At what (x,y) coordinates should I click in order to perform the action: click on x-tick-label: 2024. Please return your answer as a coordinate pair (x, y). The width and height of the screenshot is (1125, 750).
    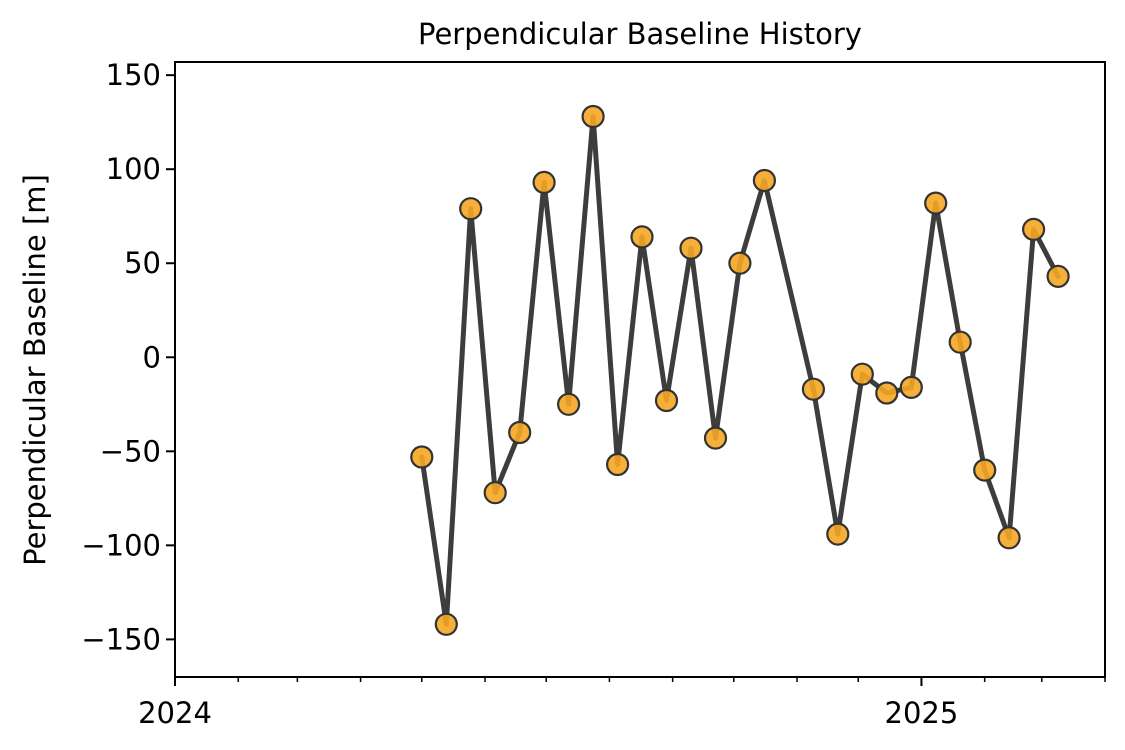
    Looking at the image, I should click on (175, 713).